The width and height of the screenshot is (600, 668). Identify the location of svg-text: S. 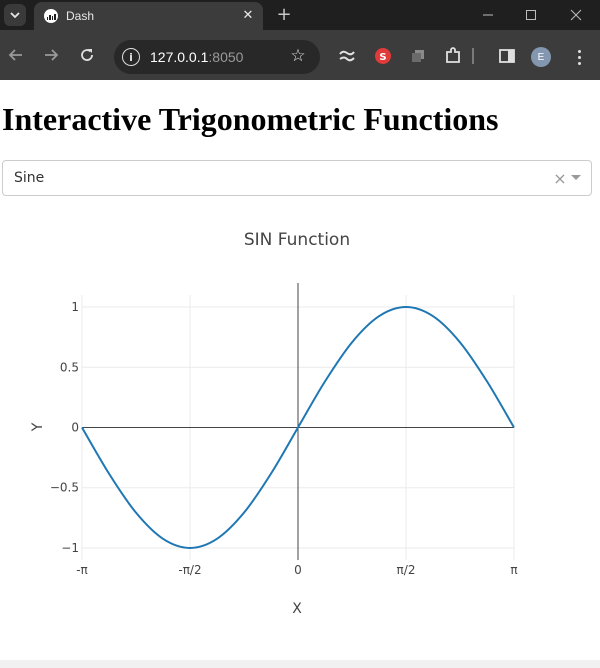
(382, 57).